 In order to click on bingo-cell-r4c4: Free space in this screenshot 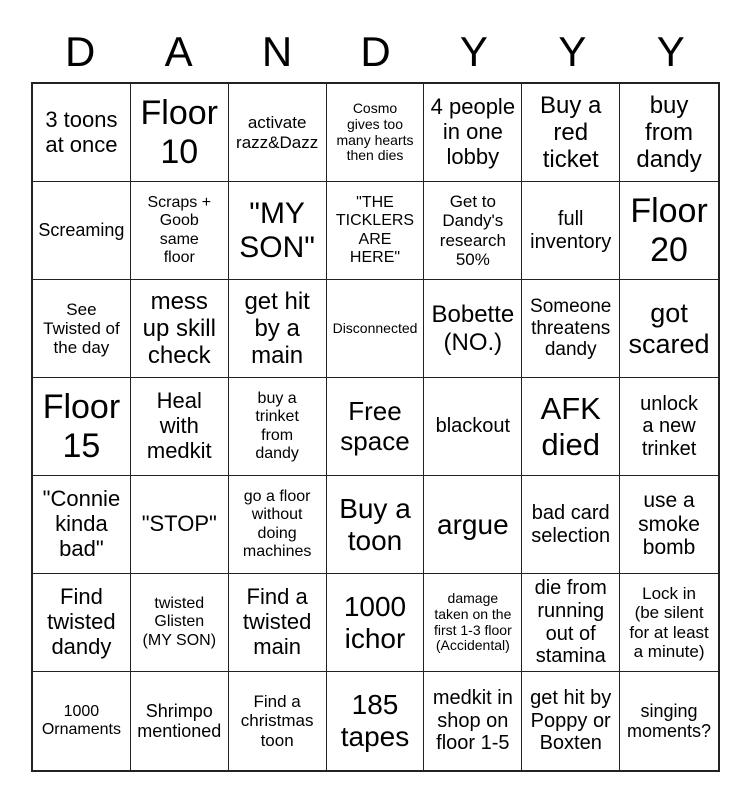, I will do `click(375, 427)`.